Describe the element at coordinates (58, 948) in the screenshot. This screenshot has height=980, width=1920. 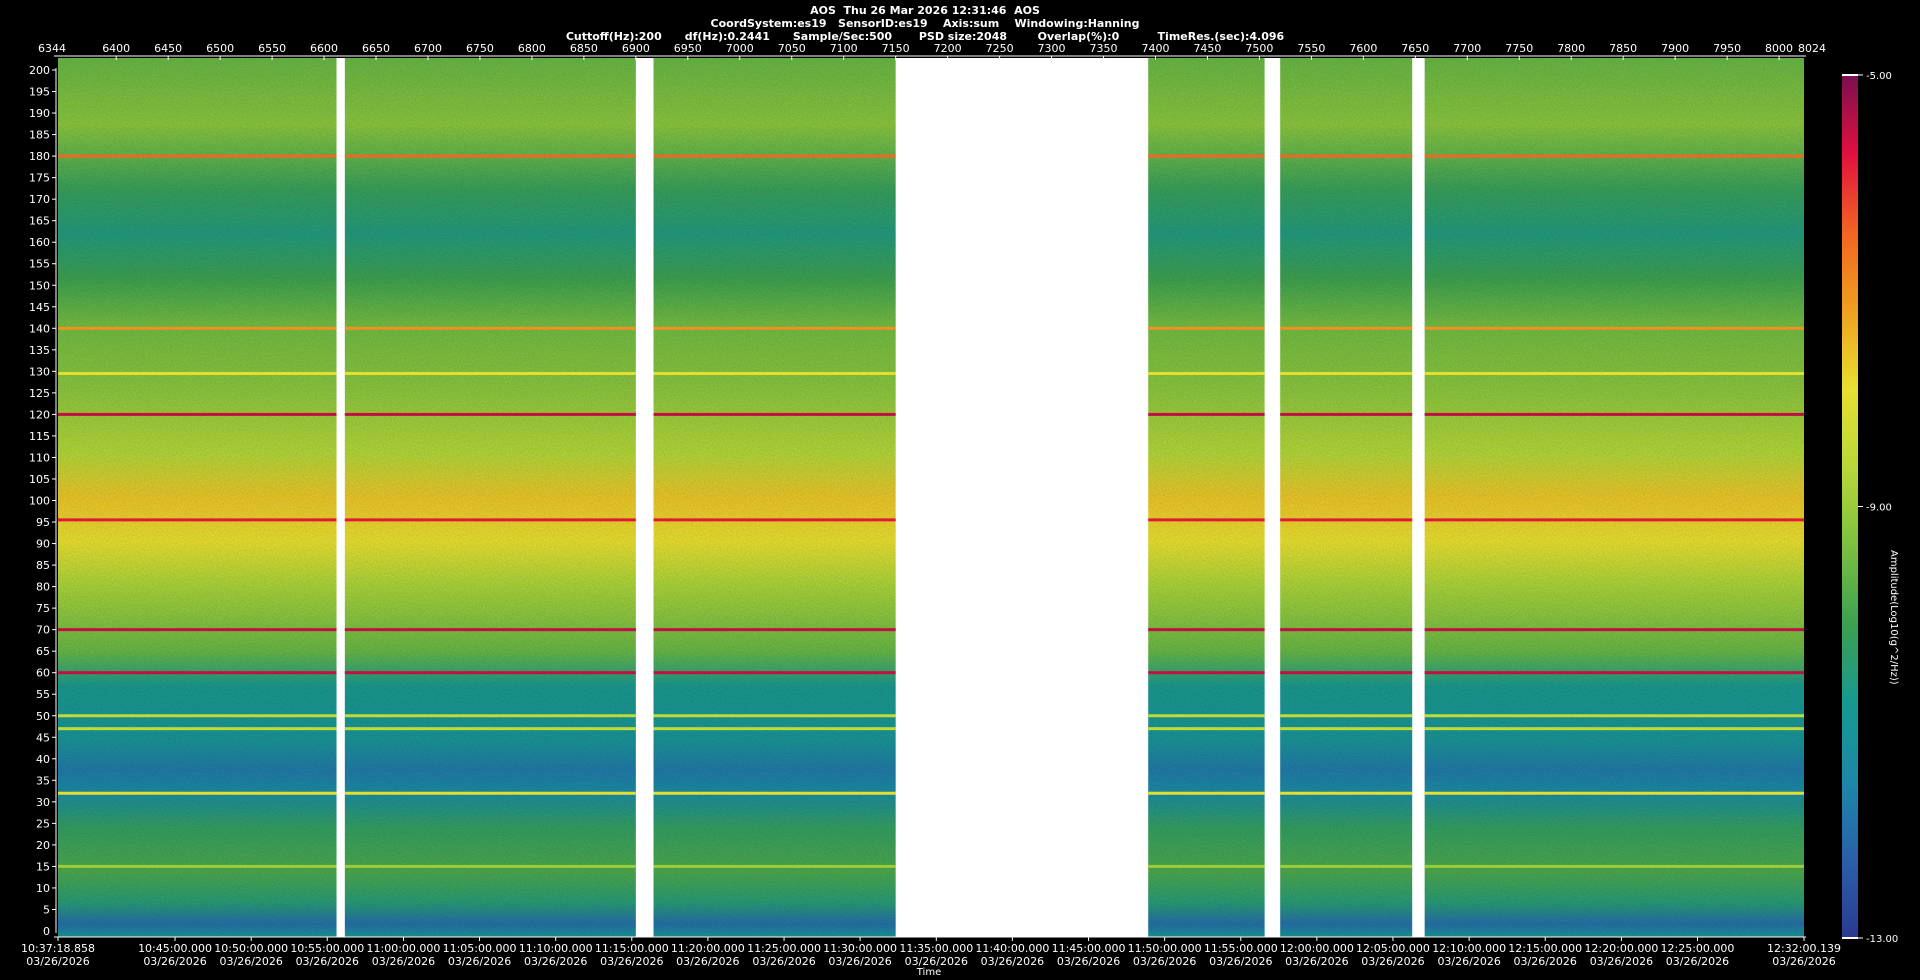
I see `x-tick-time-label: 10:37:18.858` at that location.